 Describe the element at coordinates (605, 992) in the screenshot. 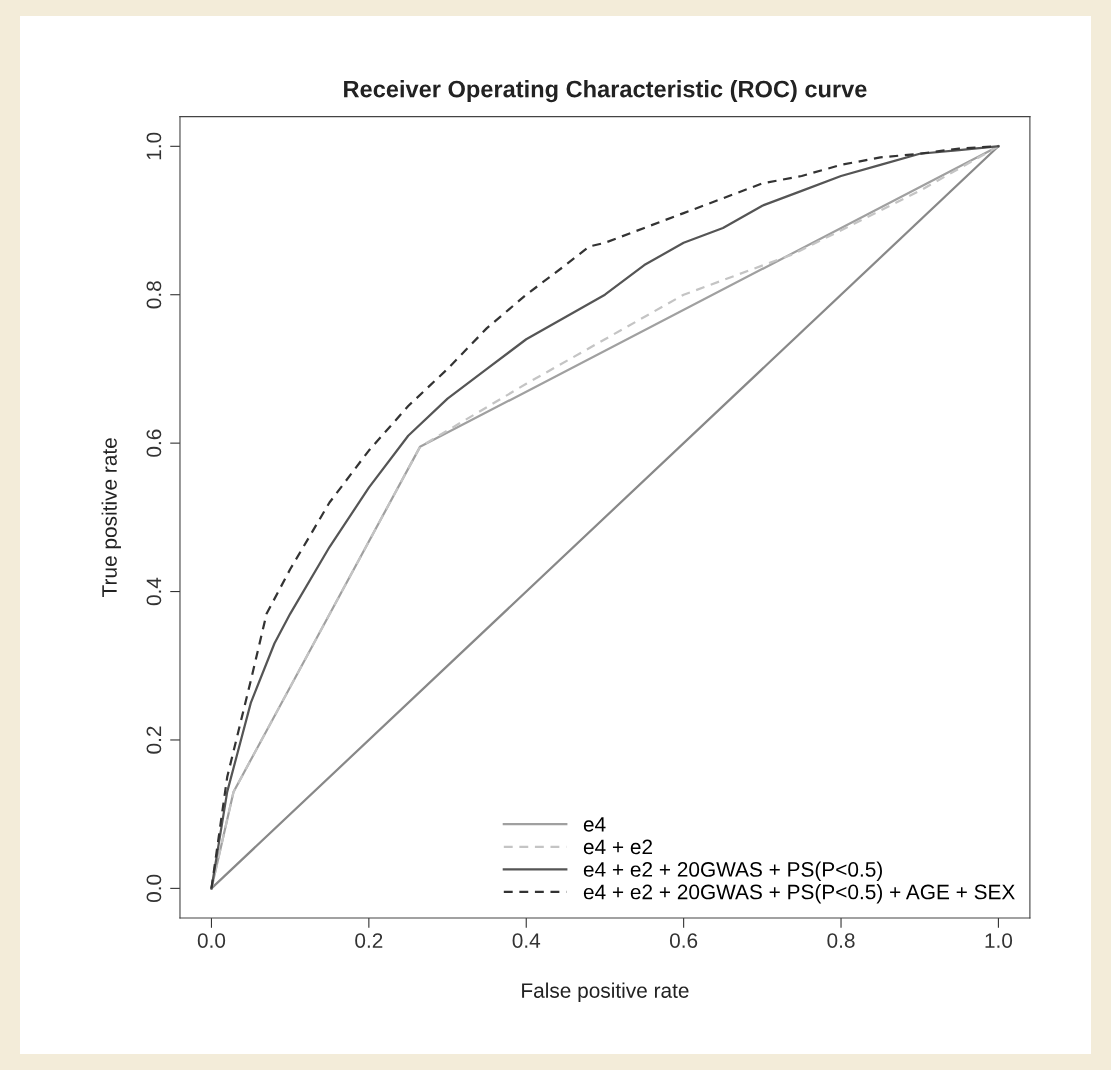

I see `x-axis-title: False positive rate` at that location.